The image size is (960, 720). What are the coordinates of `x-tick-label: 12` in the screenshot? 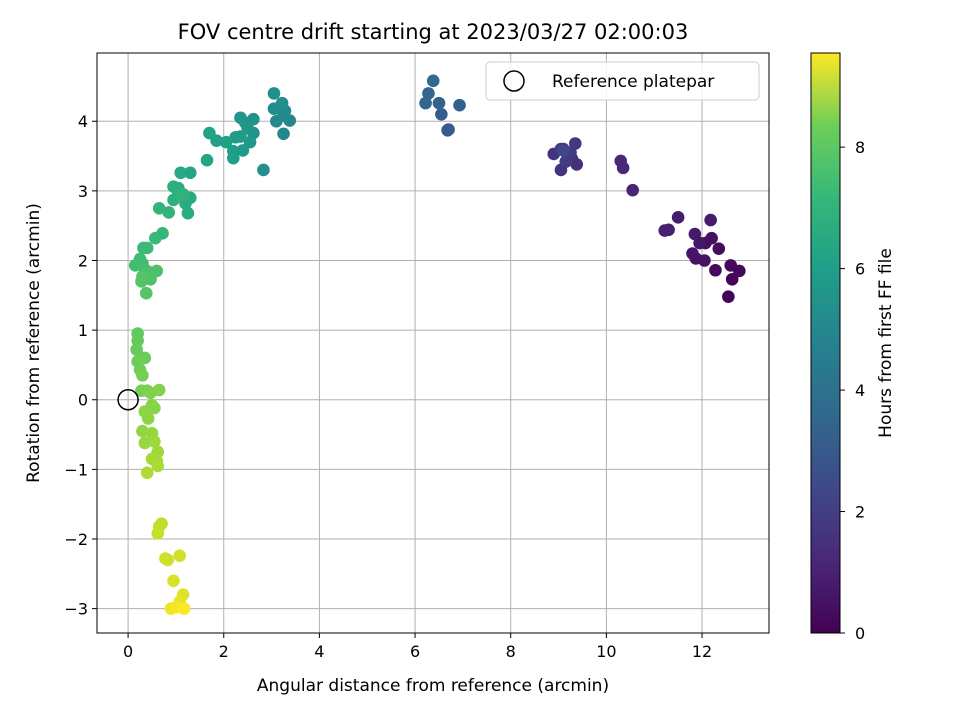 It's located at (702, 651).